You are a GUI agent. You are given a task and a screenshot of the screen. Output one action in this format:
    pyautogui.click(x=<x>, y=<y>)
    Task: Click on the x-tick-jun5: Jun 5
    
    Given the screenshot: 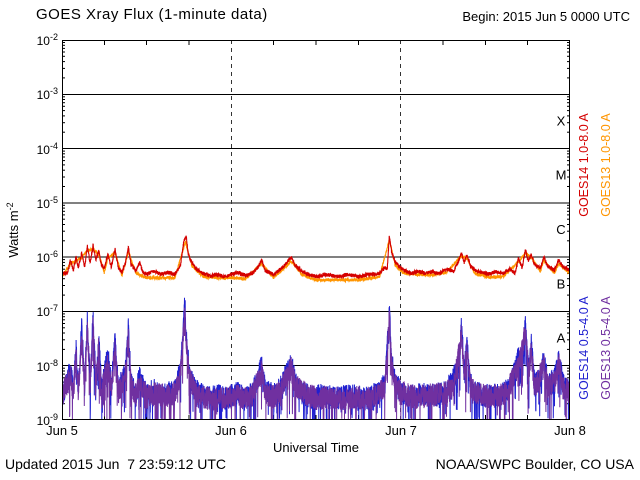 What is the action you would take?
    pyautogui.click(x=62, y=430)
    